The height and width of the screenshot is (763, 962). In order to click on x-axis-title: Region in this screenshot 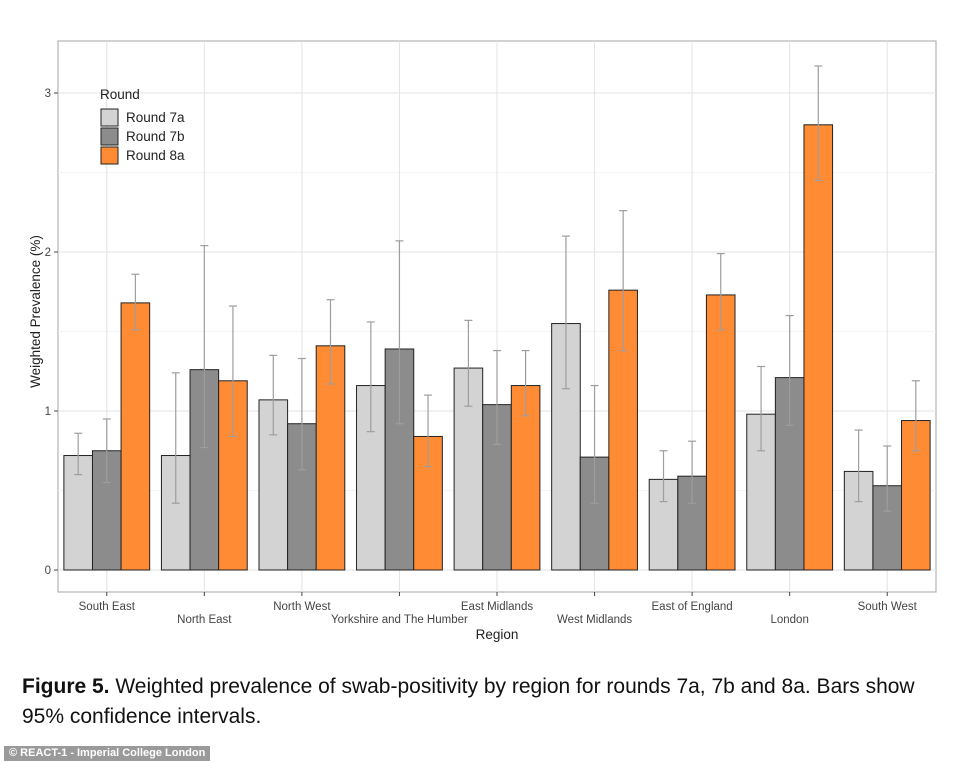, I will do `click(497, 634)`.